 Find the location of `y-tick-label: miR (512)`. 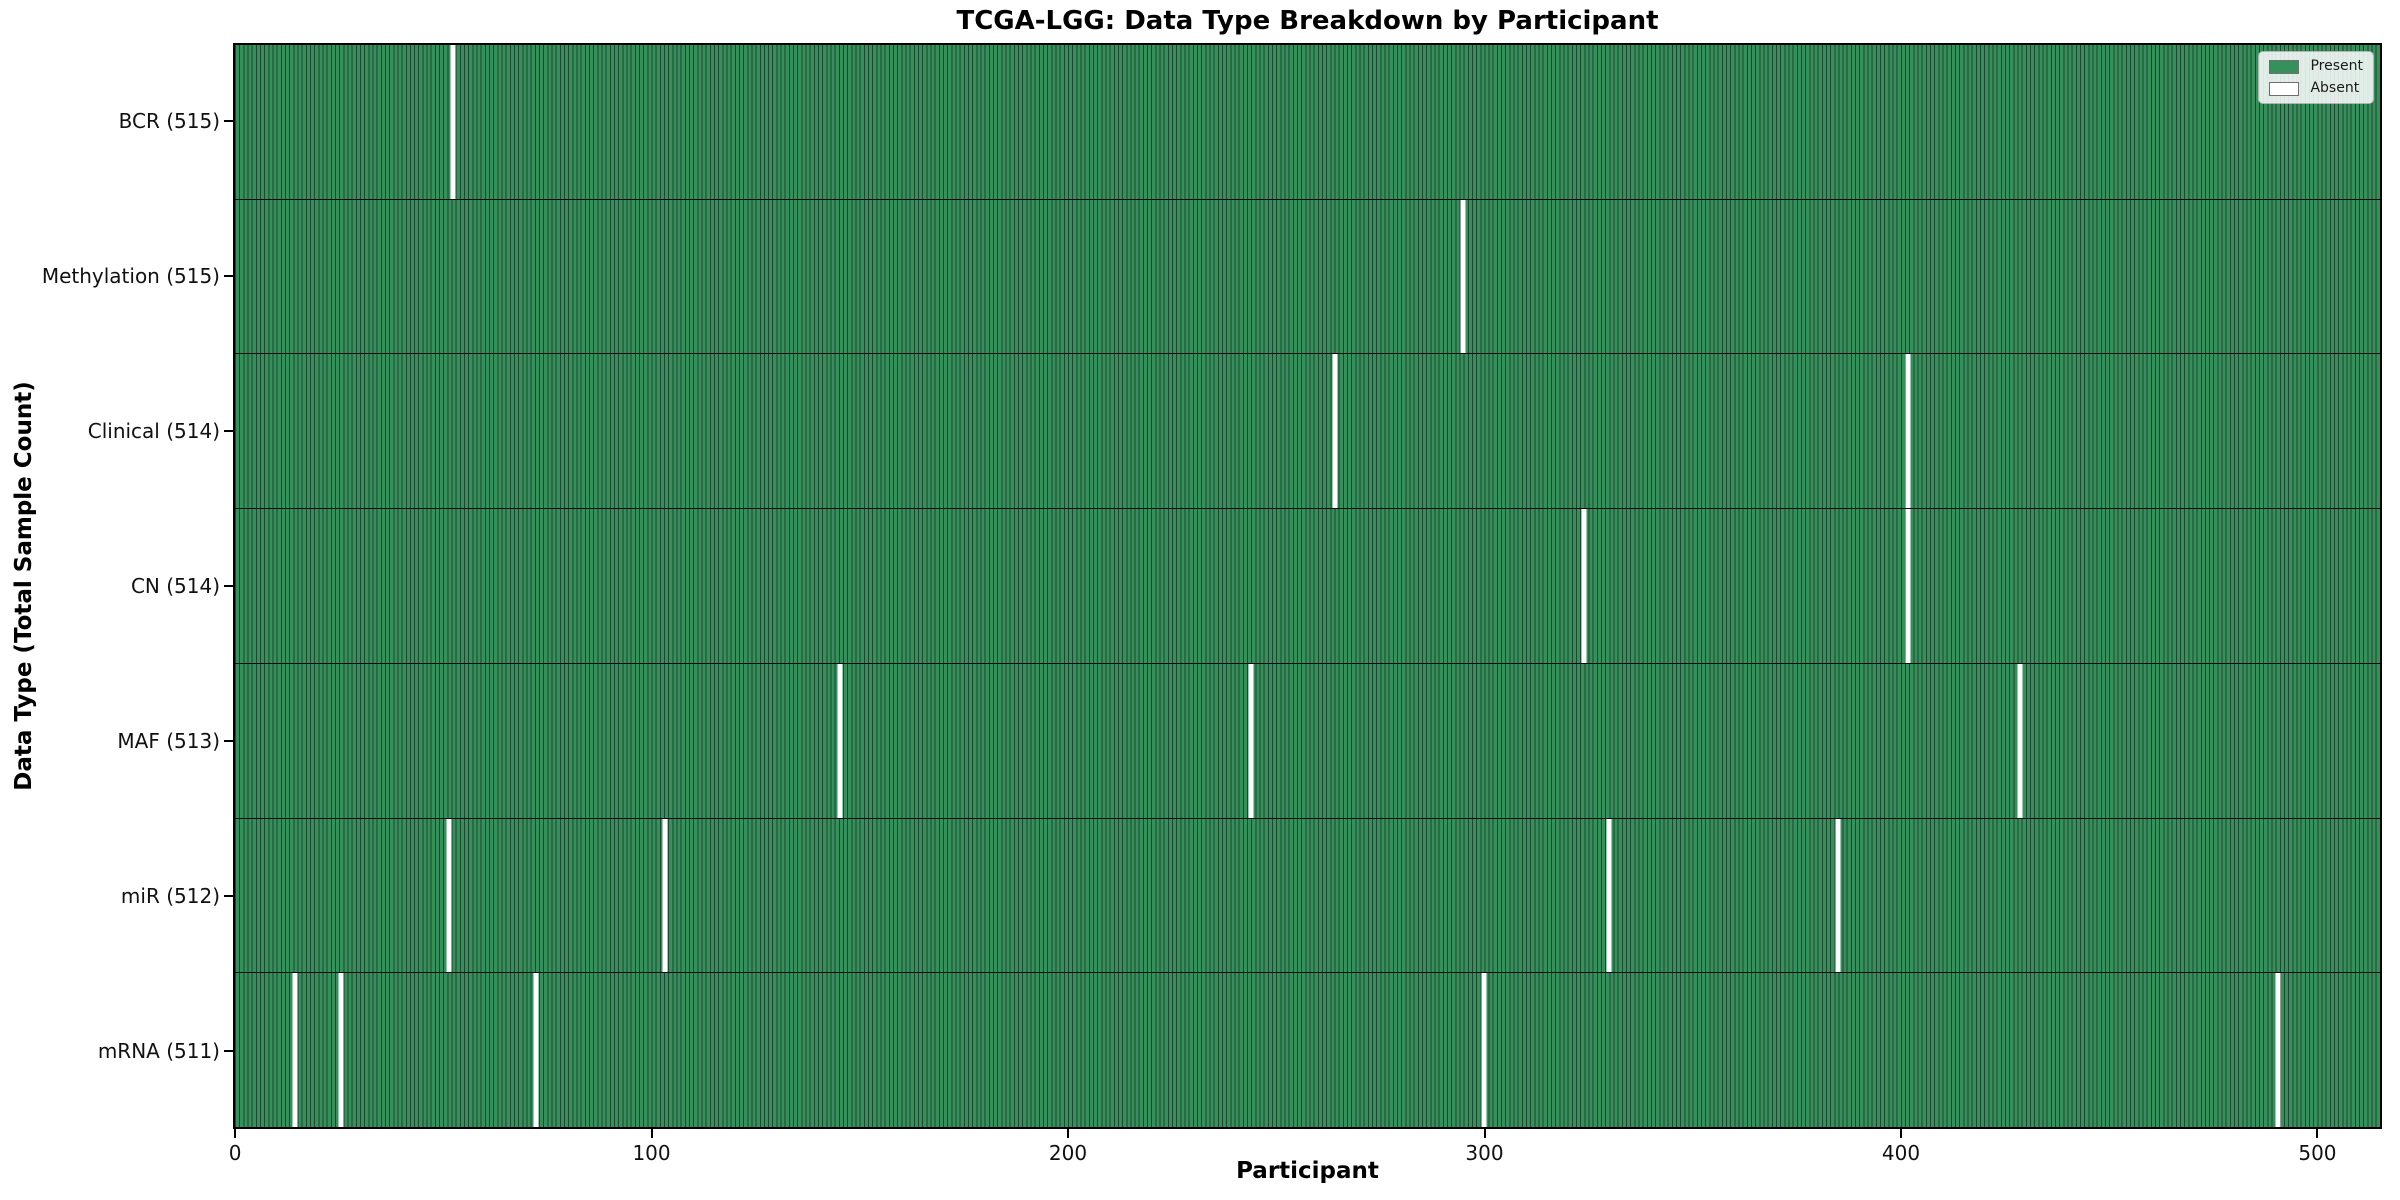

y-tick-label: miR (512) is located at coordinates (170, 896).